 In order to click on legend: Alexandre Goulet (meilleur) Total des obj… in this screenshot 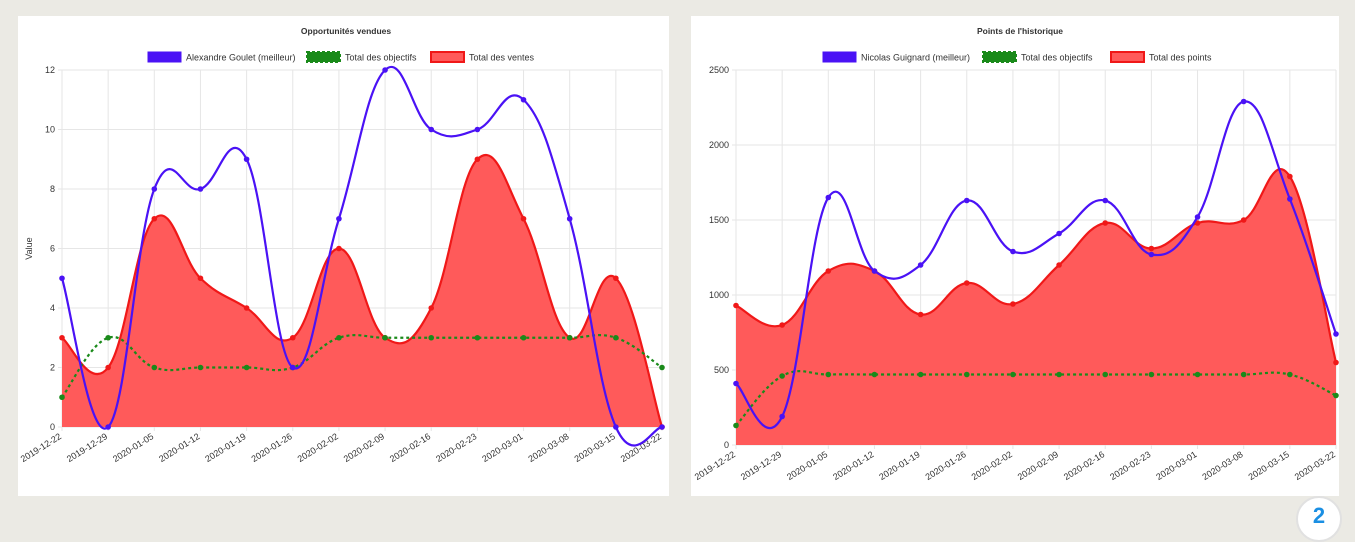, I will do `click(341, 57)`.